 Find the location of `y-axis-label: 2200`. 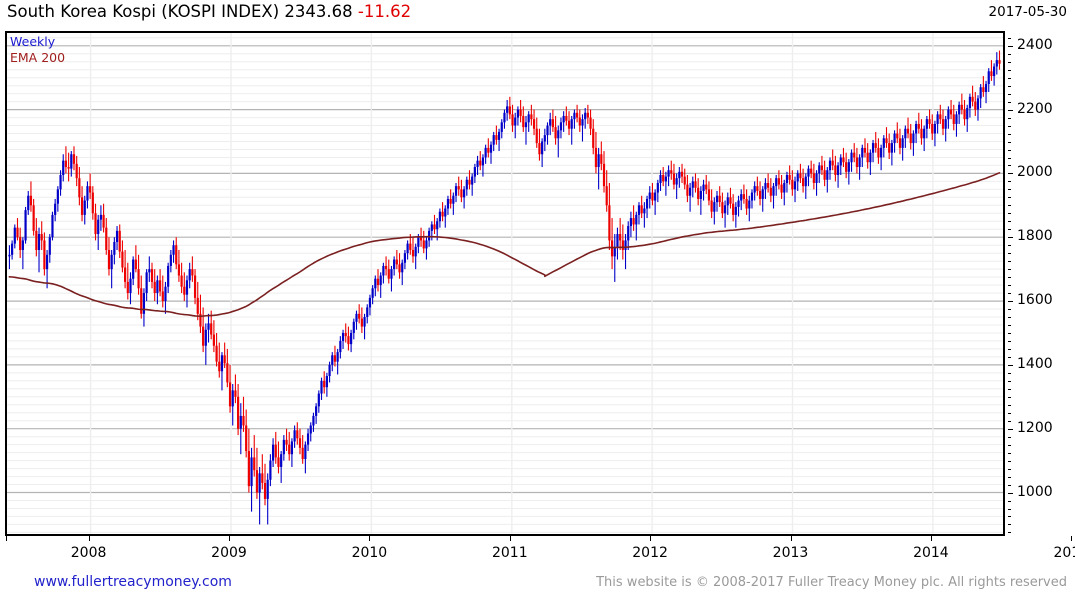

y-axis-label: 2200 is located at coordinates (1035, 108).